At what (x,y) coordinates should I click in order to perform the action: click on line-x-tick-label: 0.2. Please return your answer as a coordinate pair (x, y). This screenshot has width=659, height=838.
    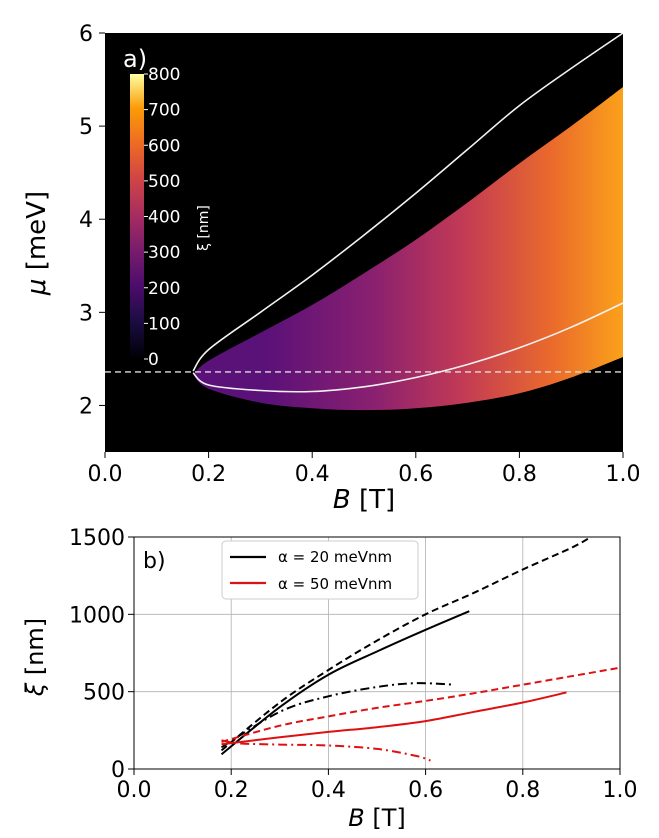
    Looking at the image, I should click on (231, 790).